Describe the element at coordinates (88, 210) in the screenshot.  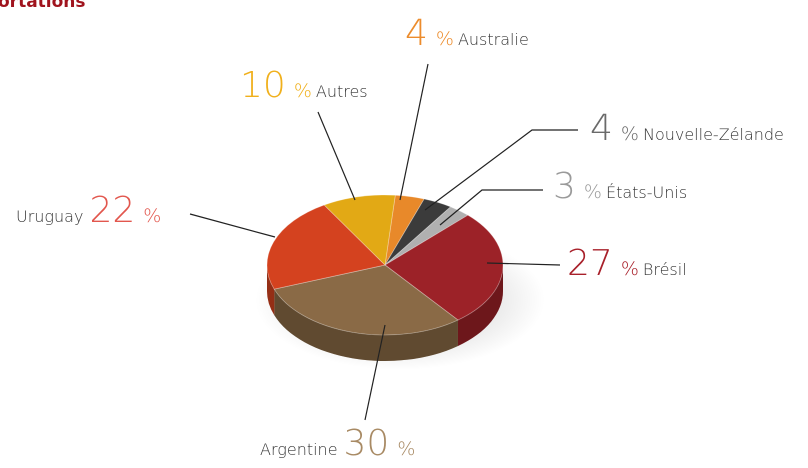
I see `data-label: Uruguay 22%` at that location.